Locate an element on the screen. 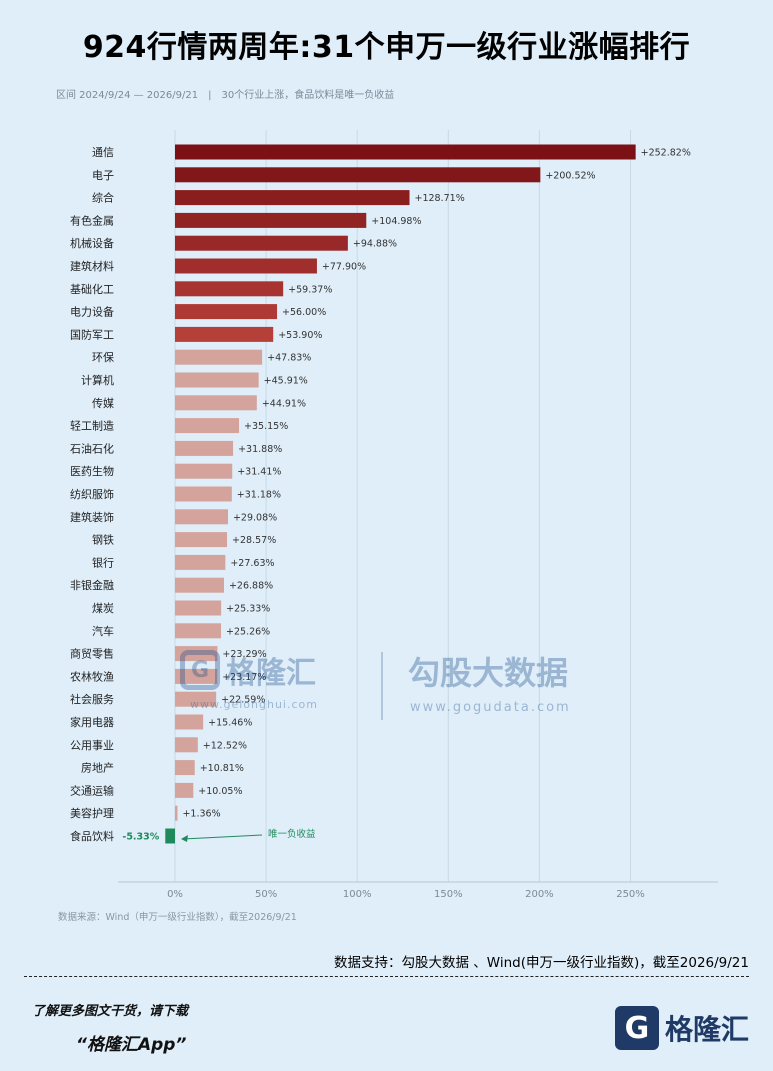 The width and height of the screenshot is (773, 1071). category-label-19: 非银金融 is located at coordinates (92, 585).